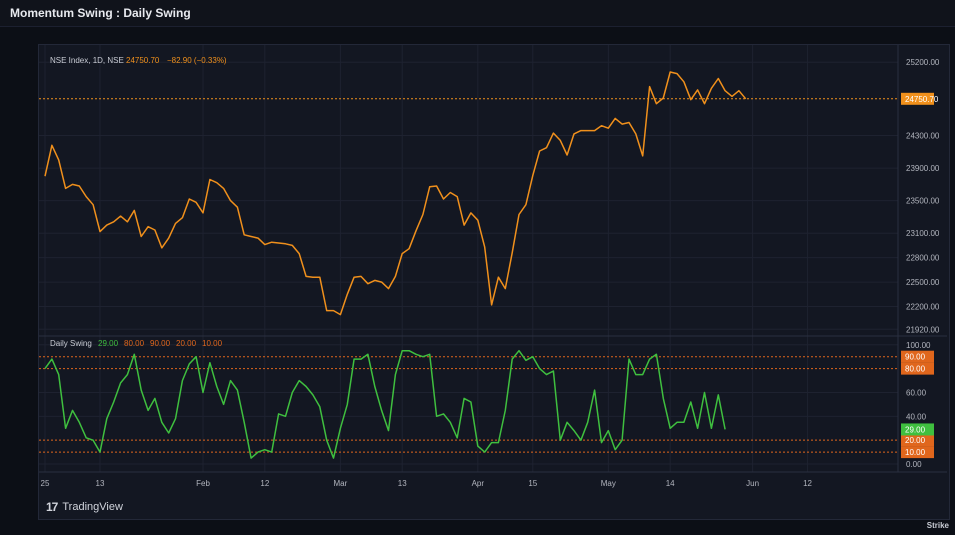 The height and width of the screenshot is (535, 955). I want to click on top-bar: Momentum Swing : Daily Swing, so click(477, 13).